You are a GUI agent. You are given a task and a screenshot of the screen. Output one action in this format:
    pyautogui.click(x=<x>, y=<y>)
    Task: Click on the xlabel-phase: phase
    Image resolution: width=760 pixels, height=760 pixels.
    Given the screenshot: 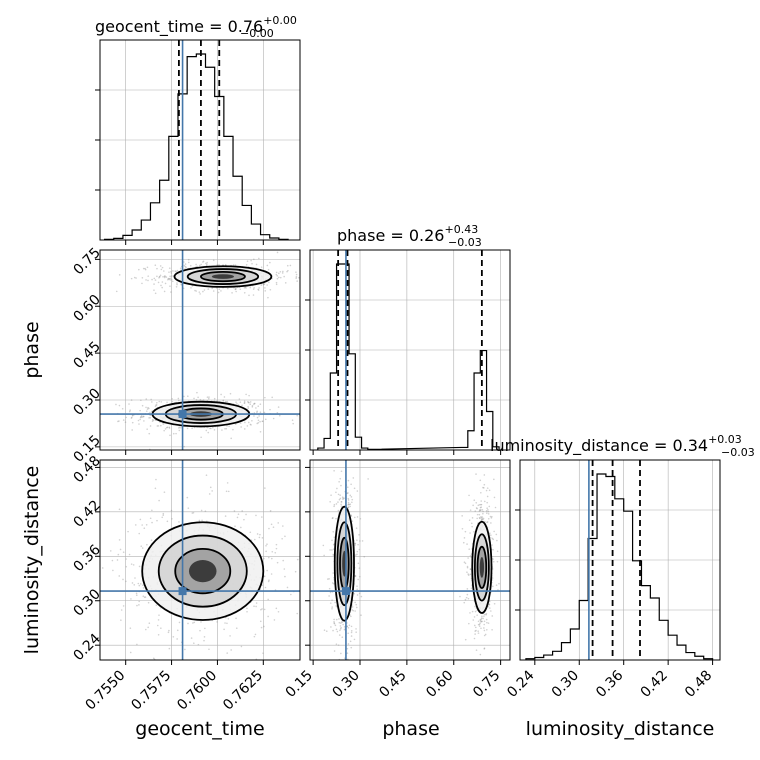 What is the action you would take?
    pyautogui.click(x=410, y=729)
    